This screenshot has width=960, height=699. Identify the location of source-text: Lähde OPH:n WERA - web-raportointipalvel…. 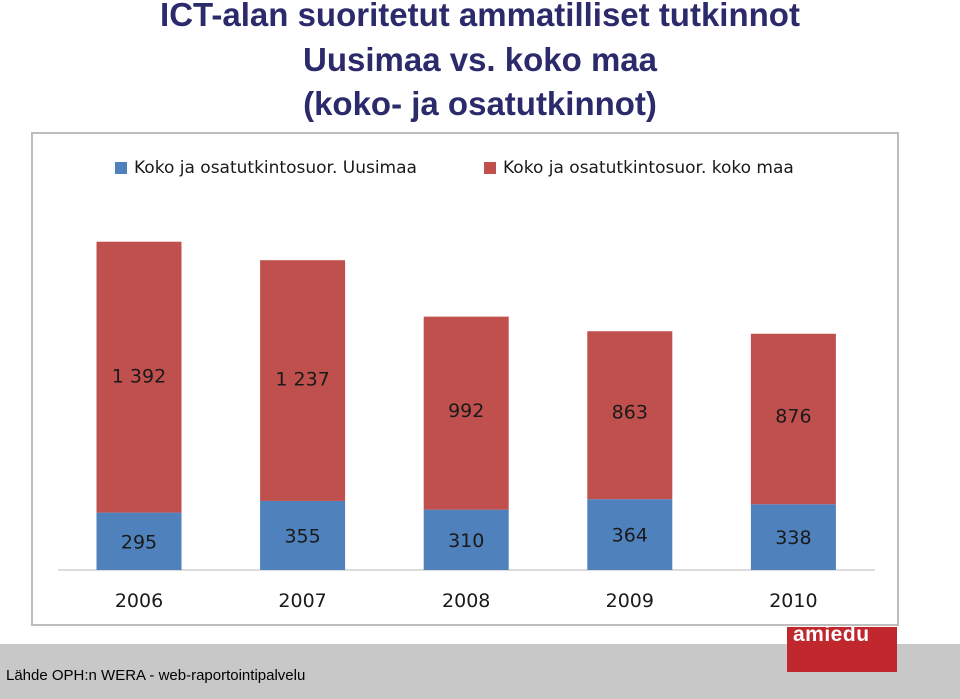
(156, 675).